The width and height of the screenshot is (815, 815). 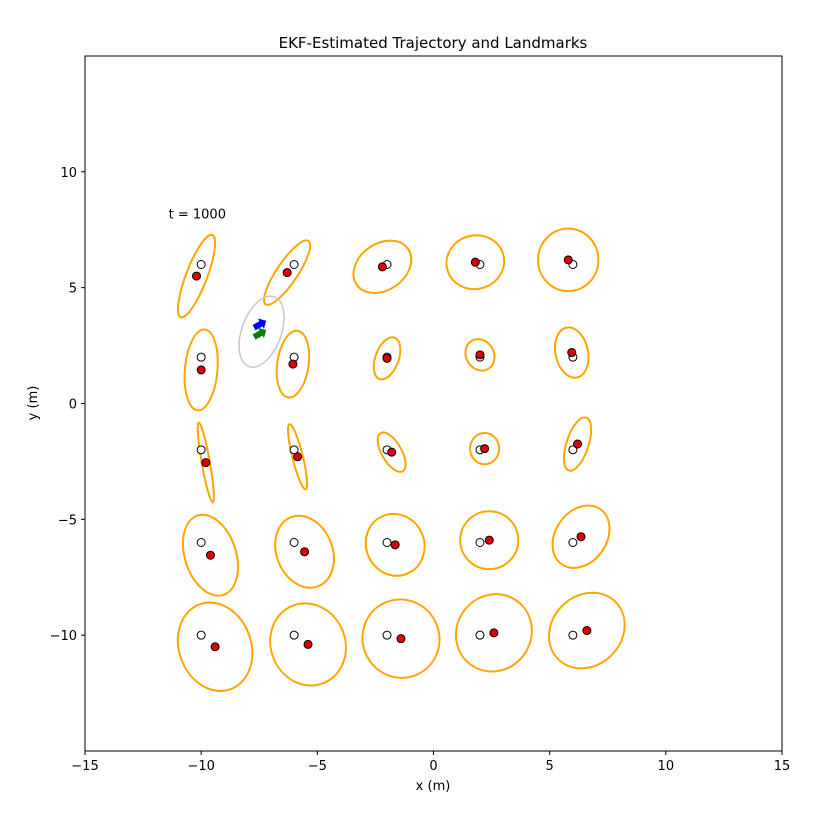 I want to click on x-tick-label: 0, so click(x=433, y=766).